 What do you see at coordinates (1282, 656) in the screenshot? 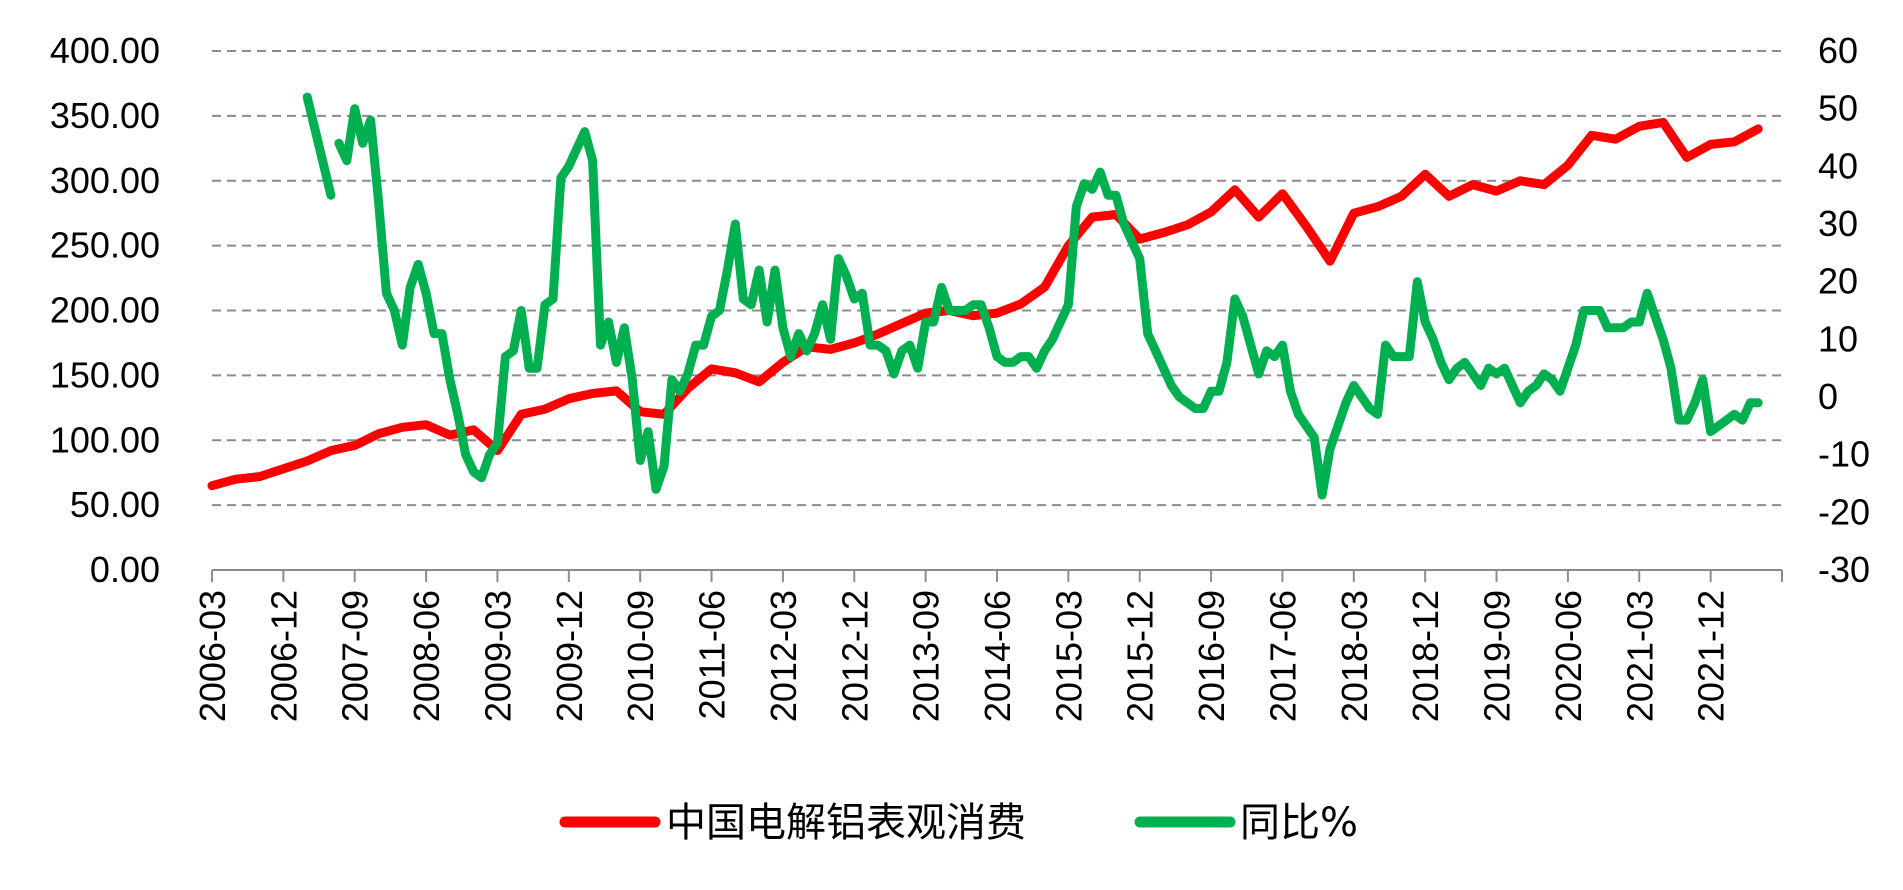
I see `x-tick-label: 2017-06` at bounding box center [1282, 656].